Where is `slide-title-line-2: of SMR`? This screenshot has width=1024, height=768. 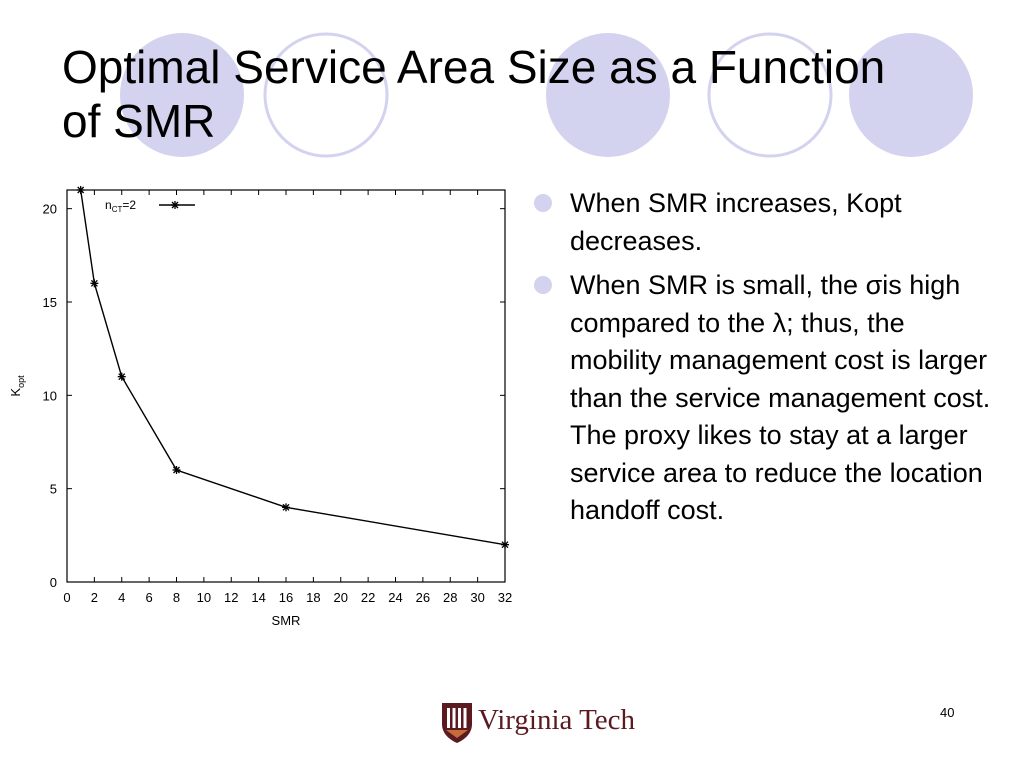
slide-title-line-2: of SMR is located at coordinates (139, 121).